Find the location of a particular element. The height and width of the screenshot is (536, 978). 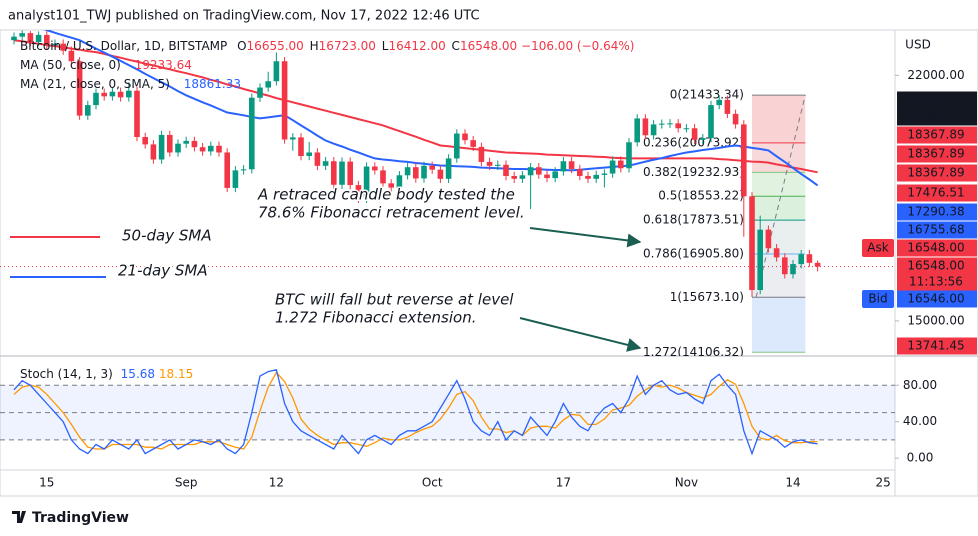

price-label: 17476.51 is located at coordinates (935, 193).